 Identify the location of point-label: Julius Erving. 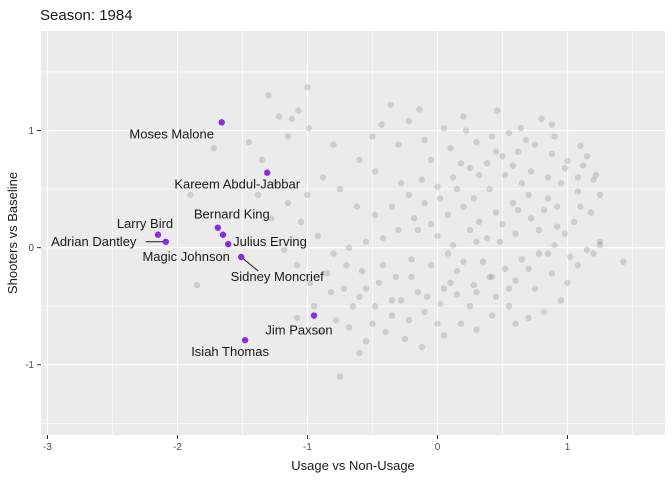
(270, 241).